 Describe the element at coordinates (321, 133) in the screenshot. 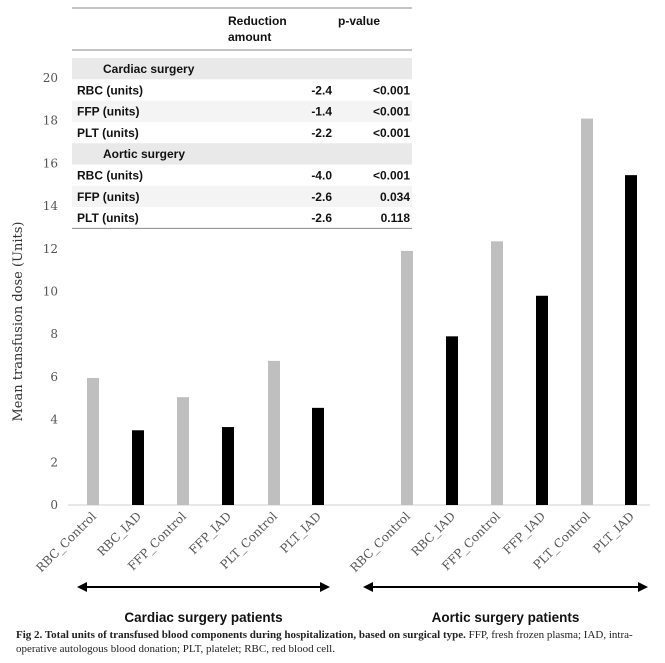

I see `table-cell-reduction: -2.2` at that location.